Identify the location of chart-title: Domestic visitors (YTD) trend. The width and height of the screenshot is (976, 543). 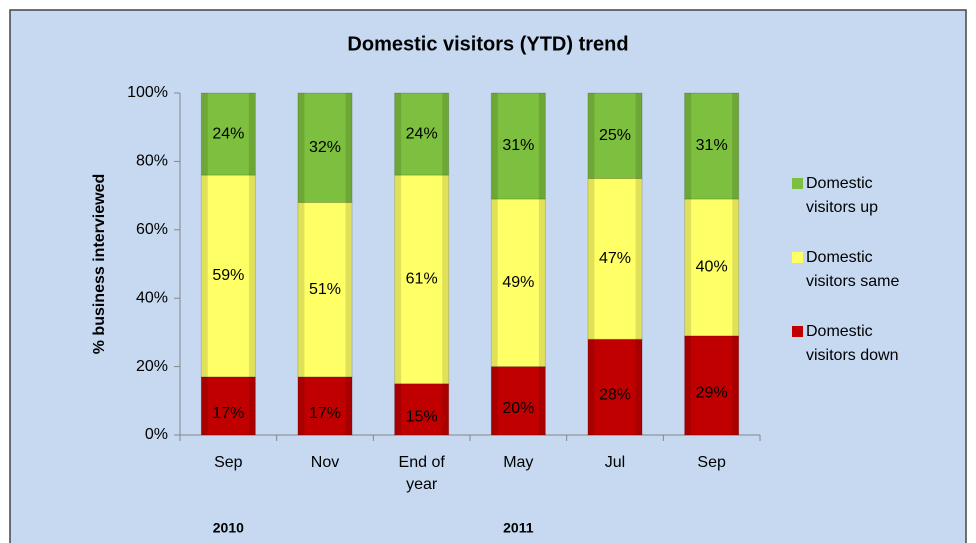
(487, 44).